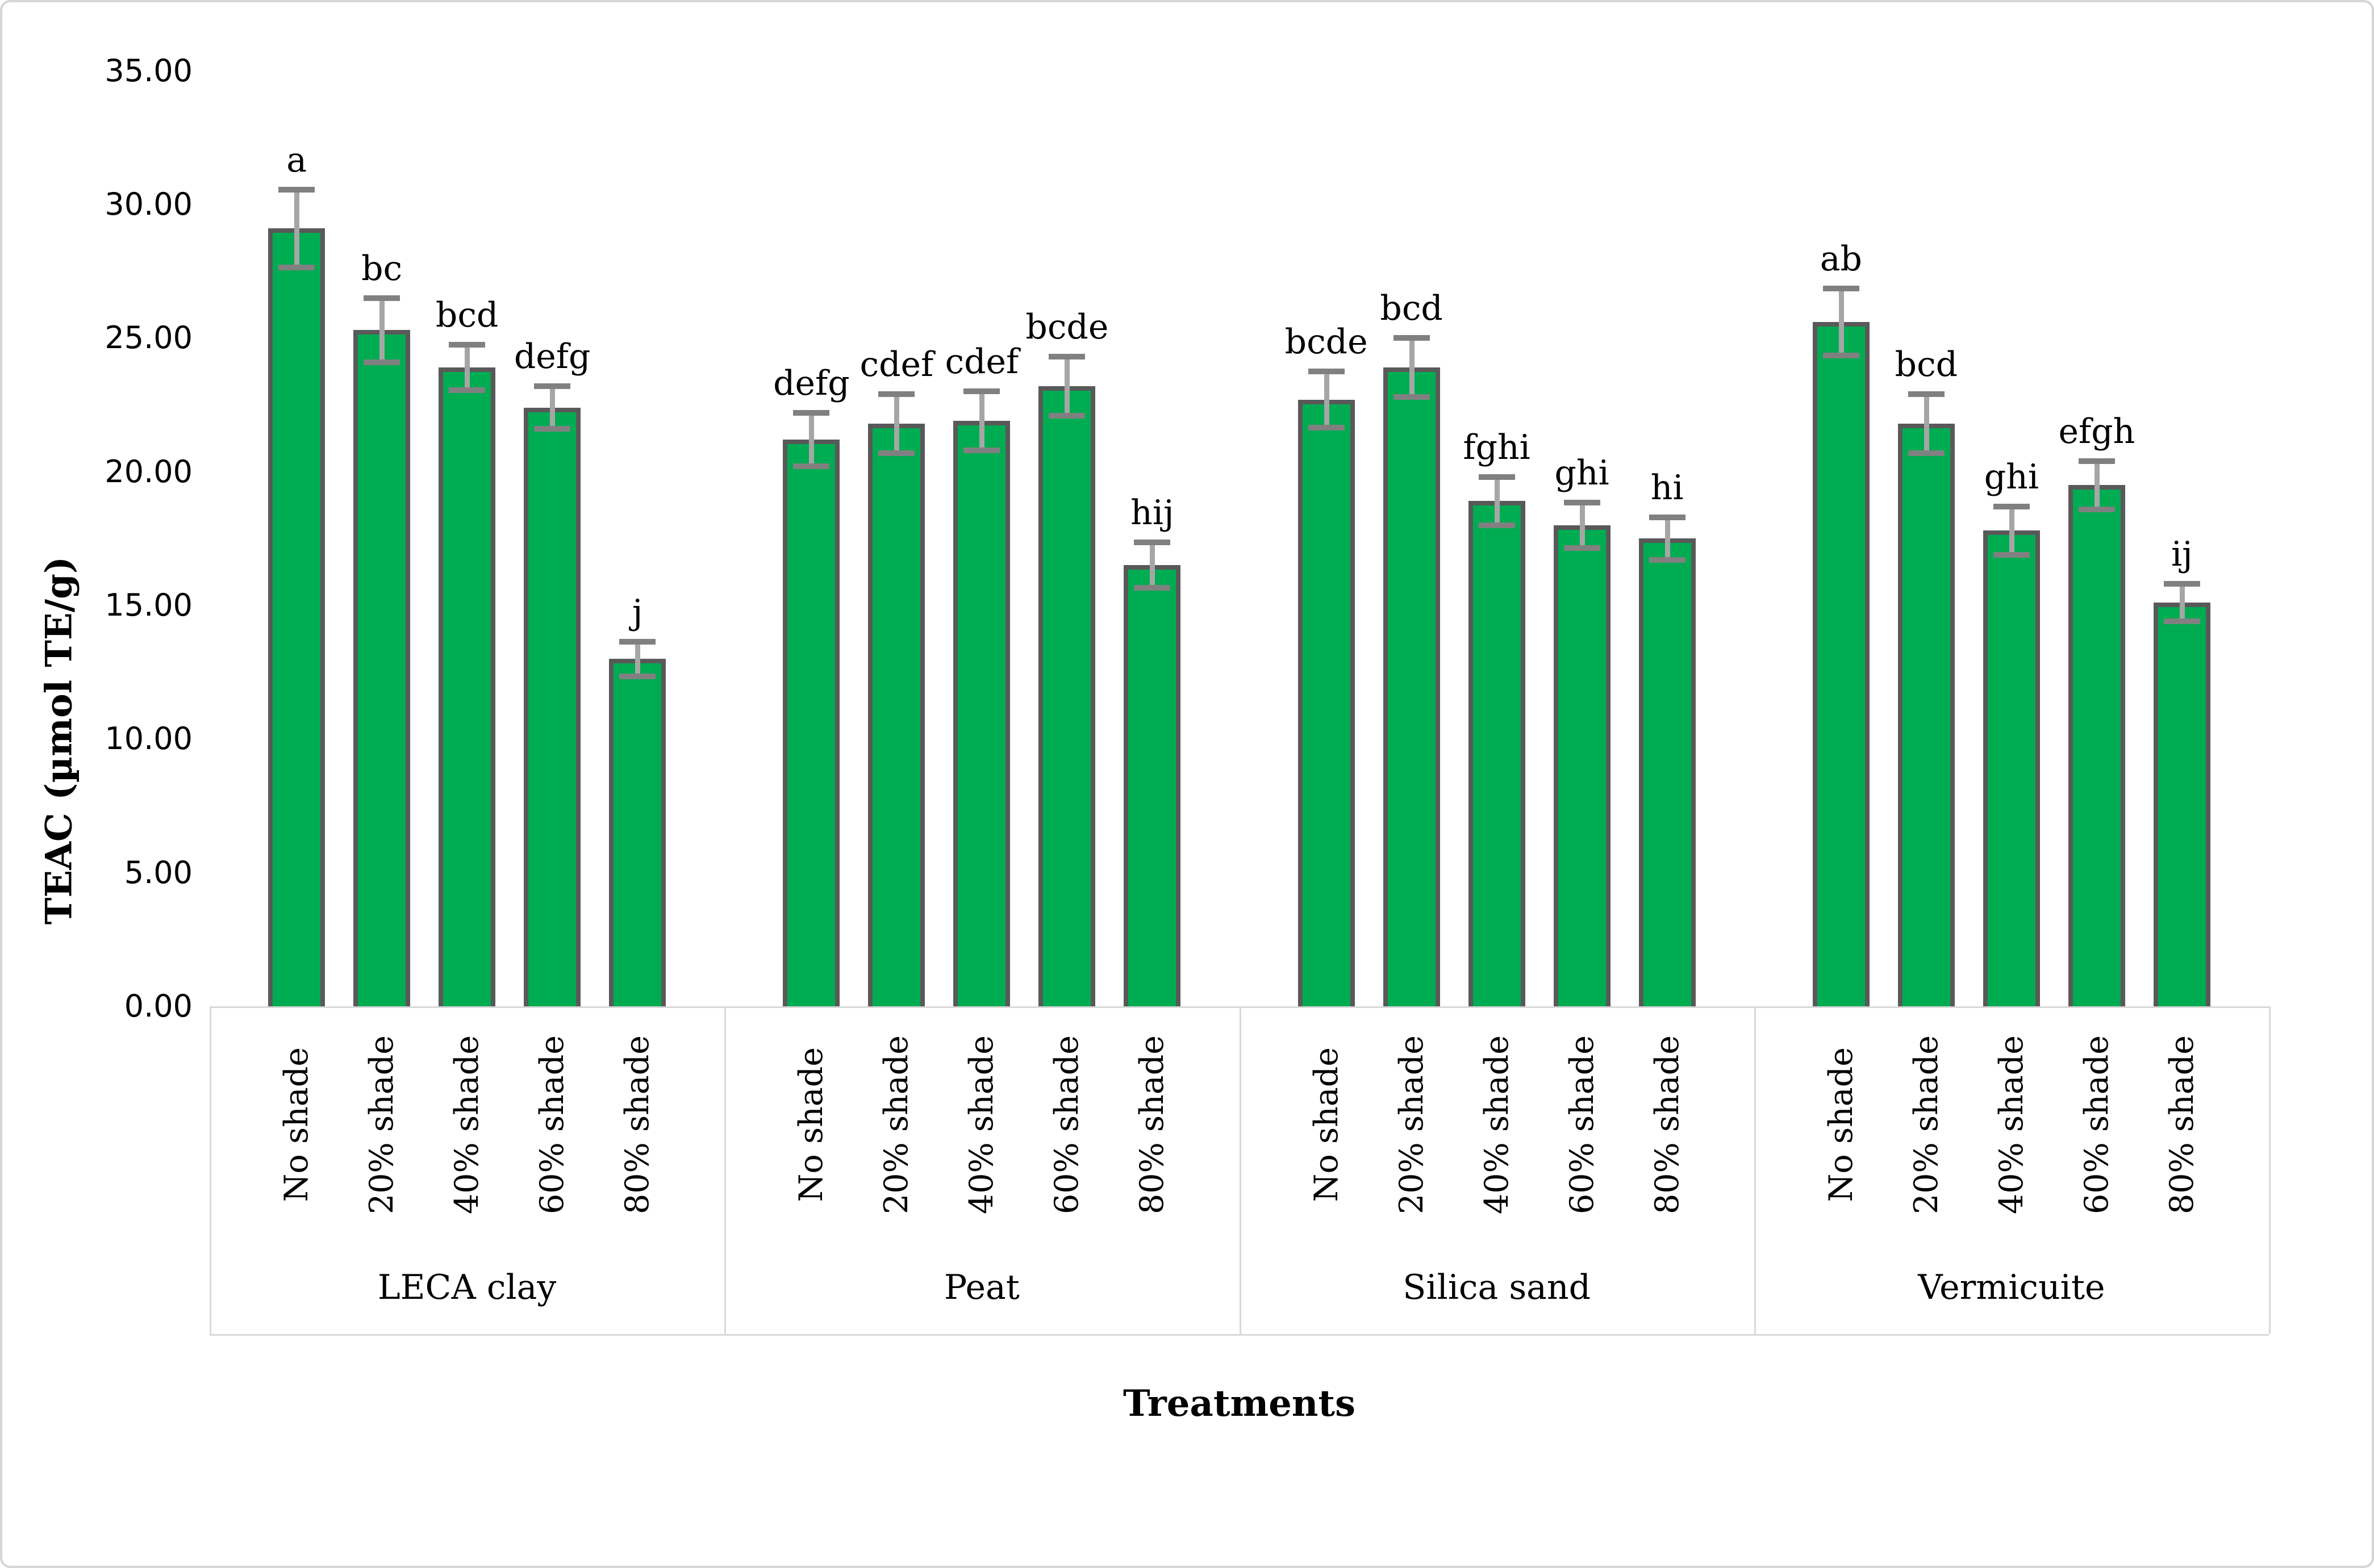 Image resolution: width=2374 pixels, height=1568 pixels. What do you see at coordinates (1841, 664) in the screenshot?
I see `bar-vermicuite-Noshade` at bounding box center [1841, 664].